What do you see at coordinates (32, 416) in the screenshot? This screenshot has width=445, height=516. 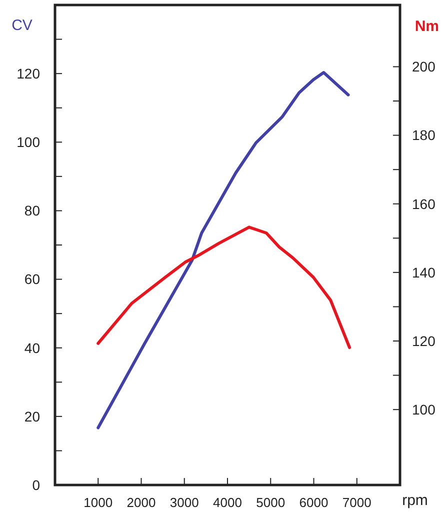 I see `y-tick-label: 20` at bounding box center [32, 416].